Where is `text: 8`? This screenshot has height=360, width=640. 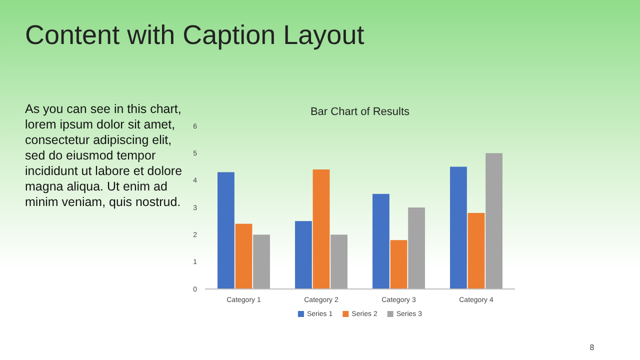
text: 8 is located at coordinates (592, 347).